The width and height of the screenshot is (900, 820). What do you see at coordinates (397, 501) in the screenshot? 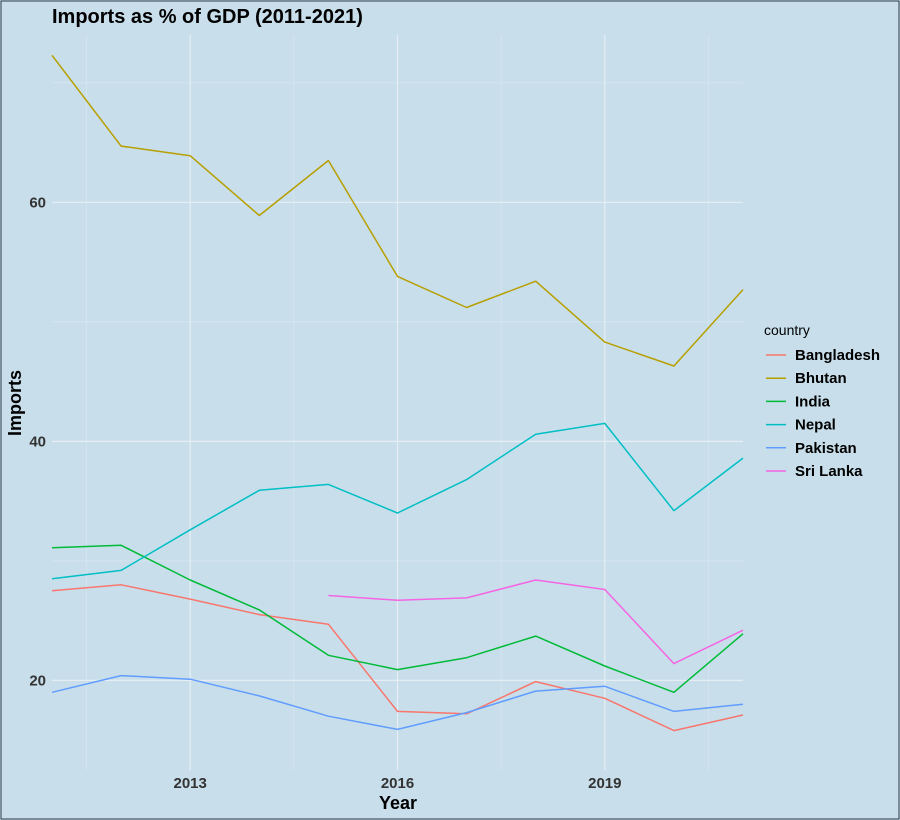
I see `series-line-nepal` at bounding box center [397, 501].